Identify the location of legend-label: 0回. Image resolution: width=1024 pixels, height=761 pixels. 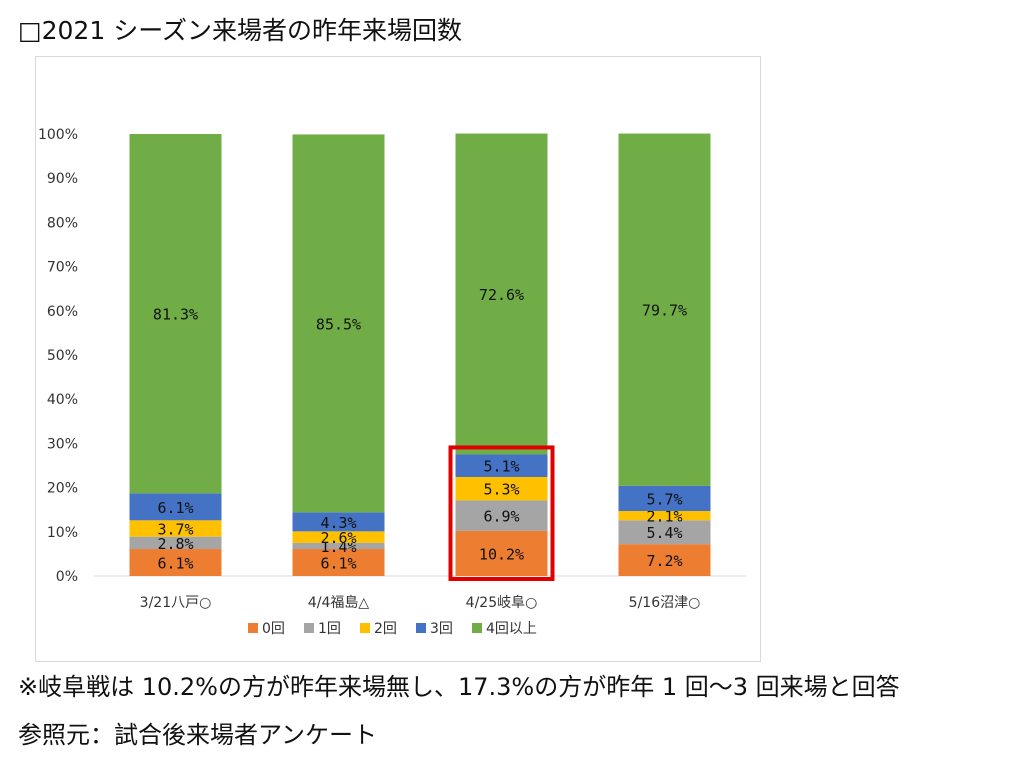
(273, 629).